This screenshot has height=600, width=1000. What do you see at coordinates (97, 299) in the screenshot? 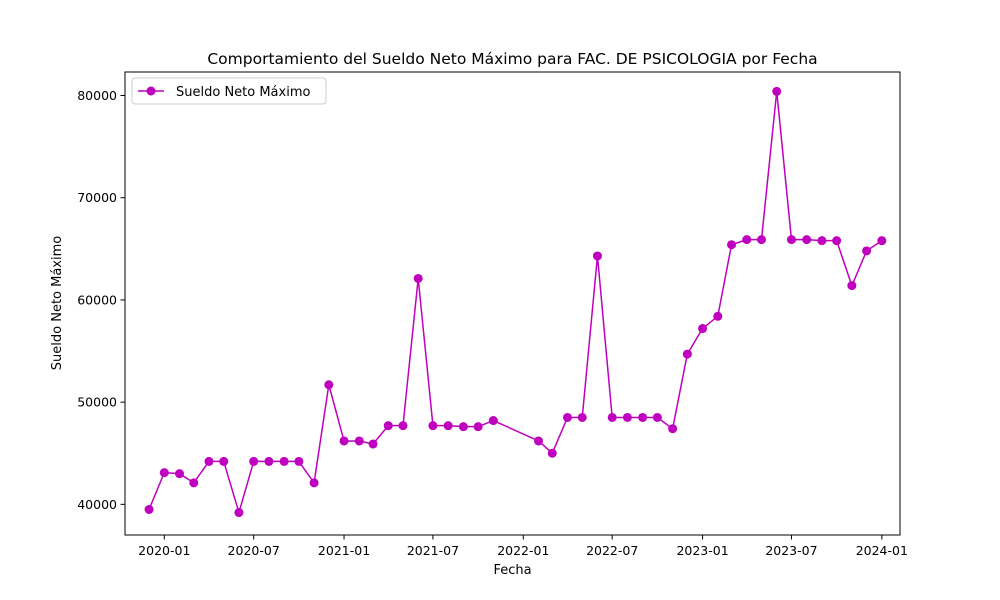
I see `y-tick-label: 60000` at bounding box center [97, 299].